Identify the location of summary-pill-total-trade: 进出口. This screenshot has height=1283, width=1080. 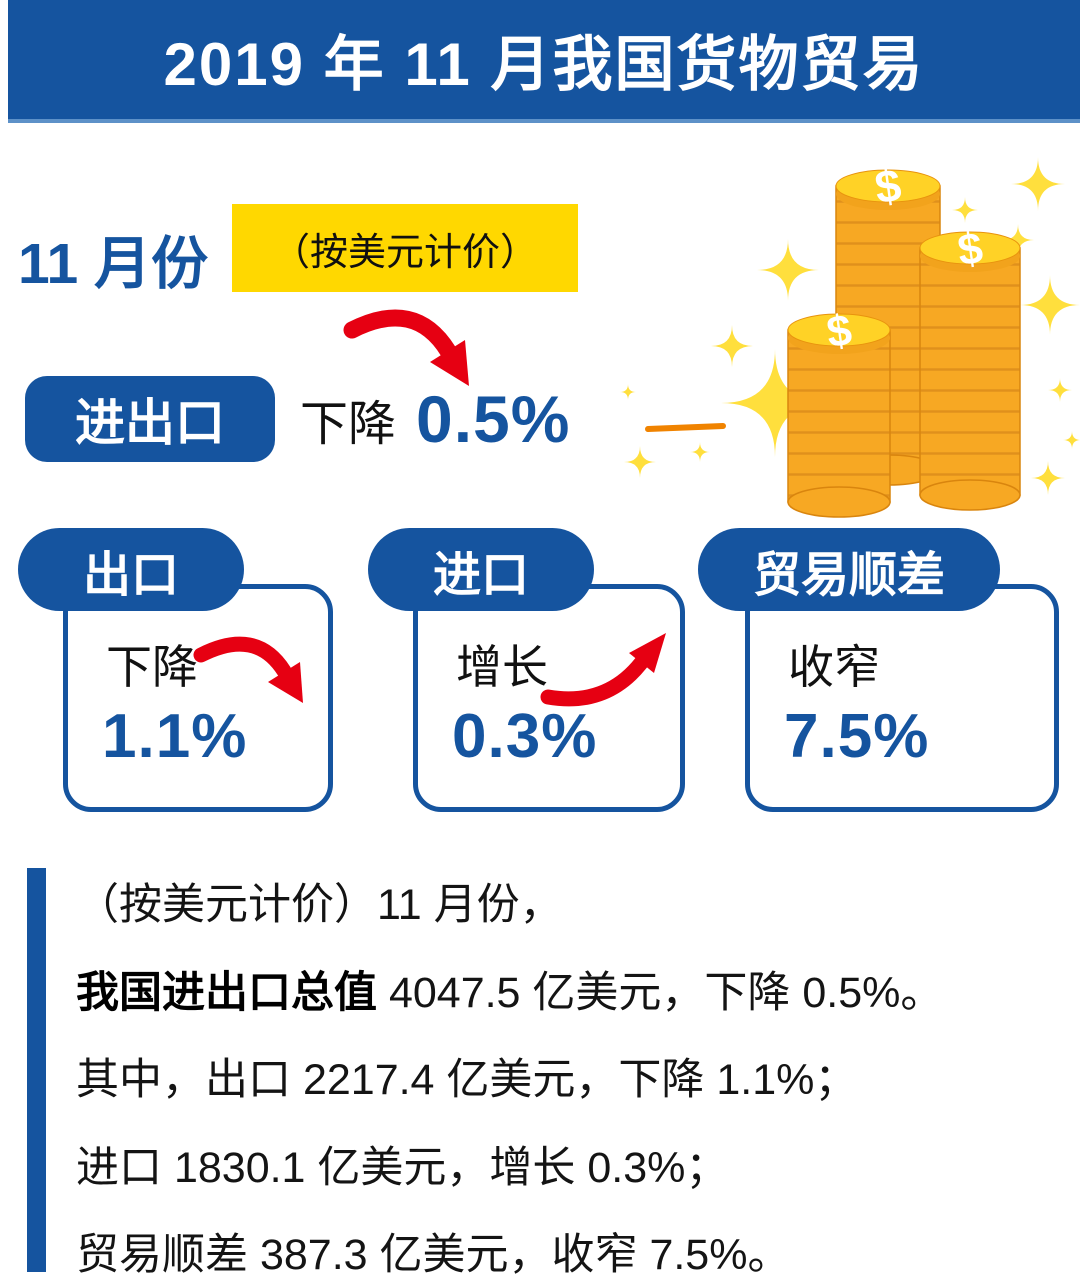
(150, 419).